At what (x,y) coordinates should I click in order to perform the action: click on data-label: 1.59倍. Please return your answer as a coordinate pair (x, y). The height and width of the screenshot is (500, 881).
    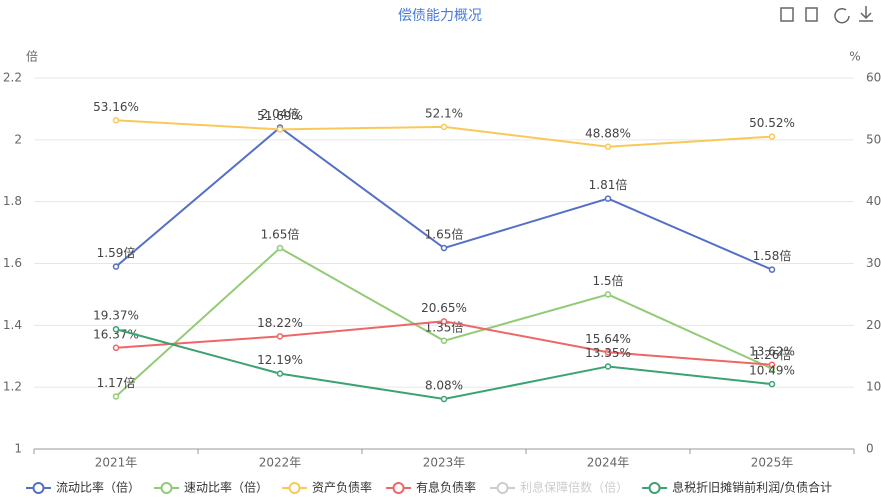
    Looking at the image, I should click on (116, 252).